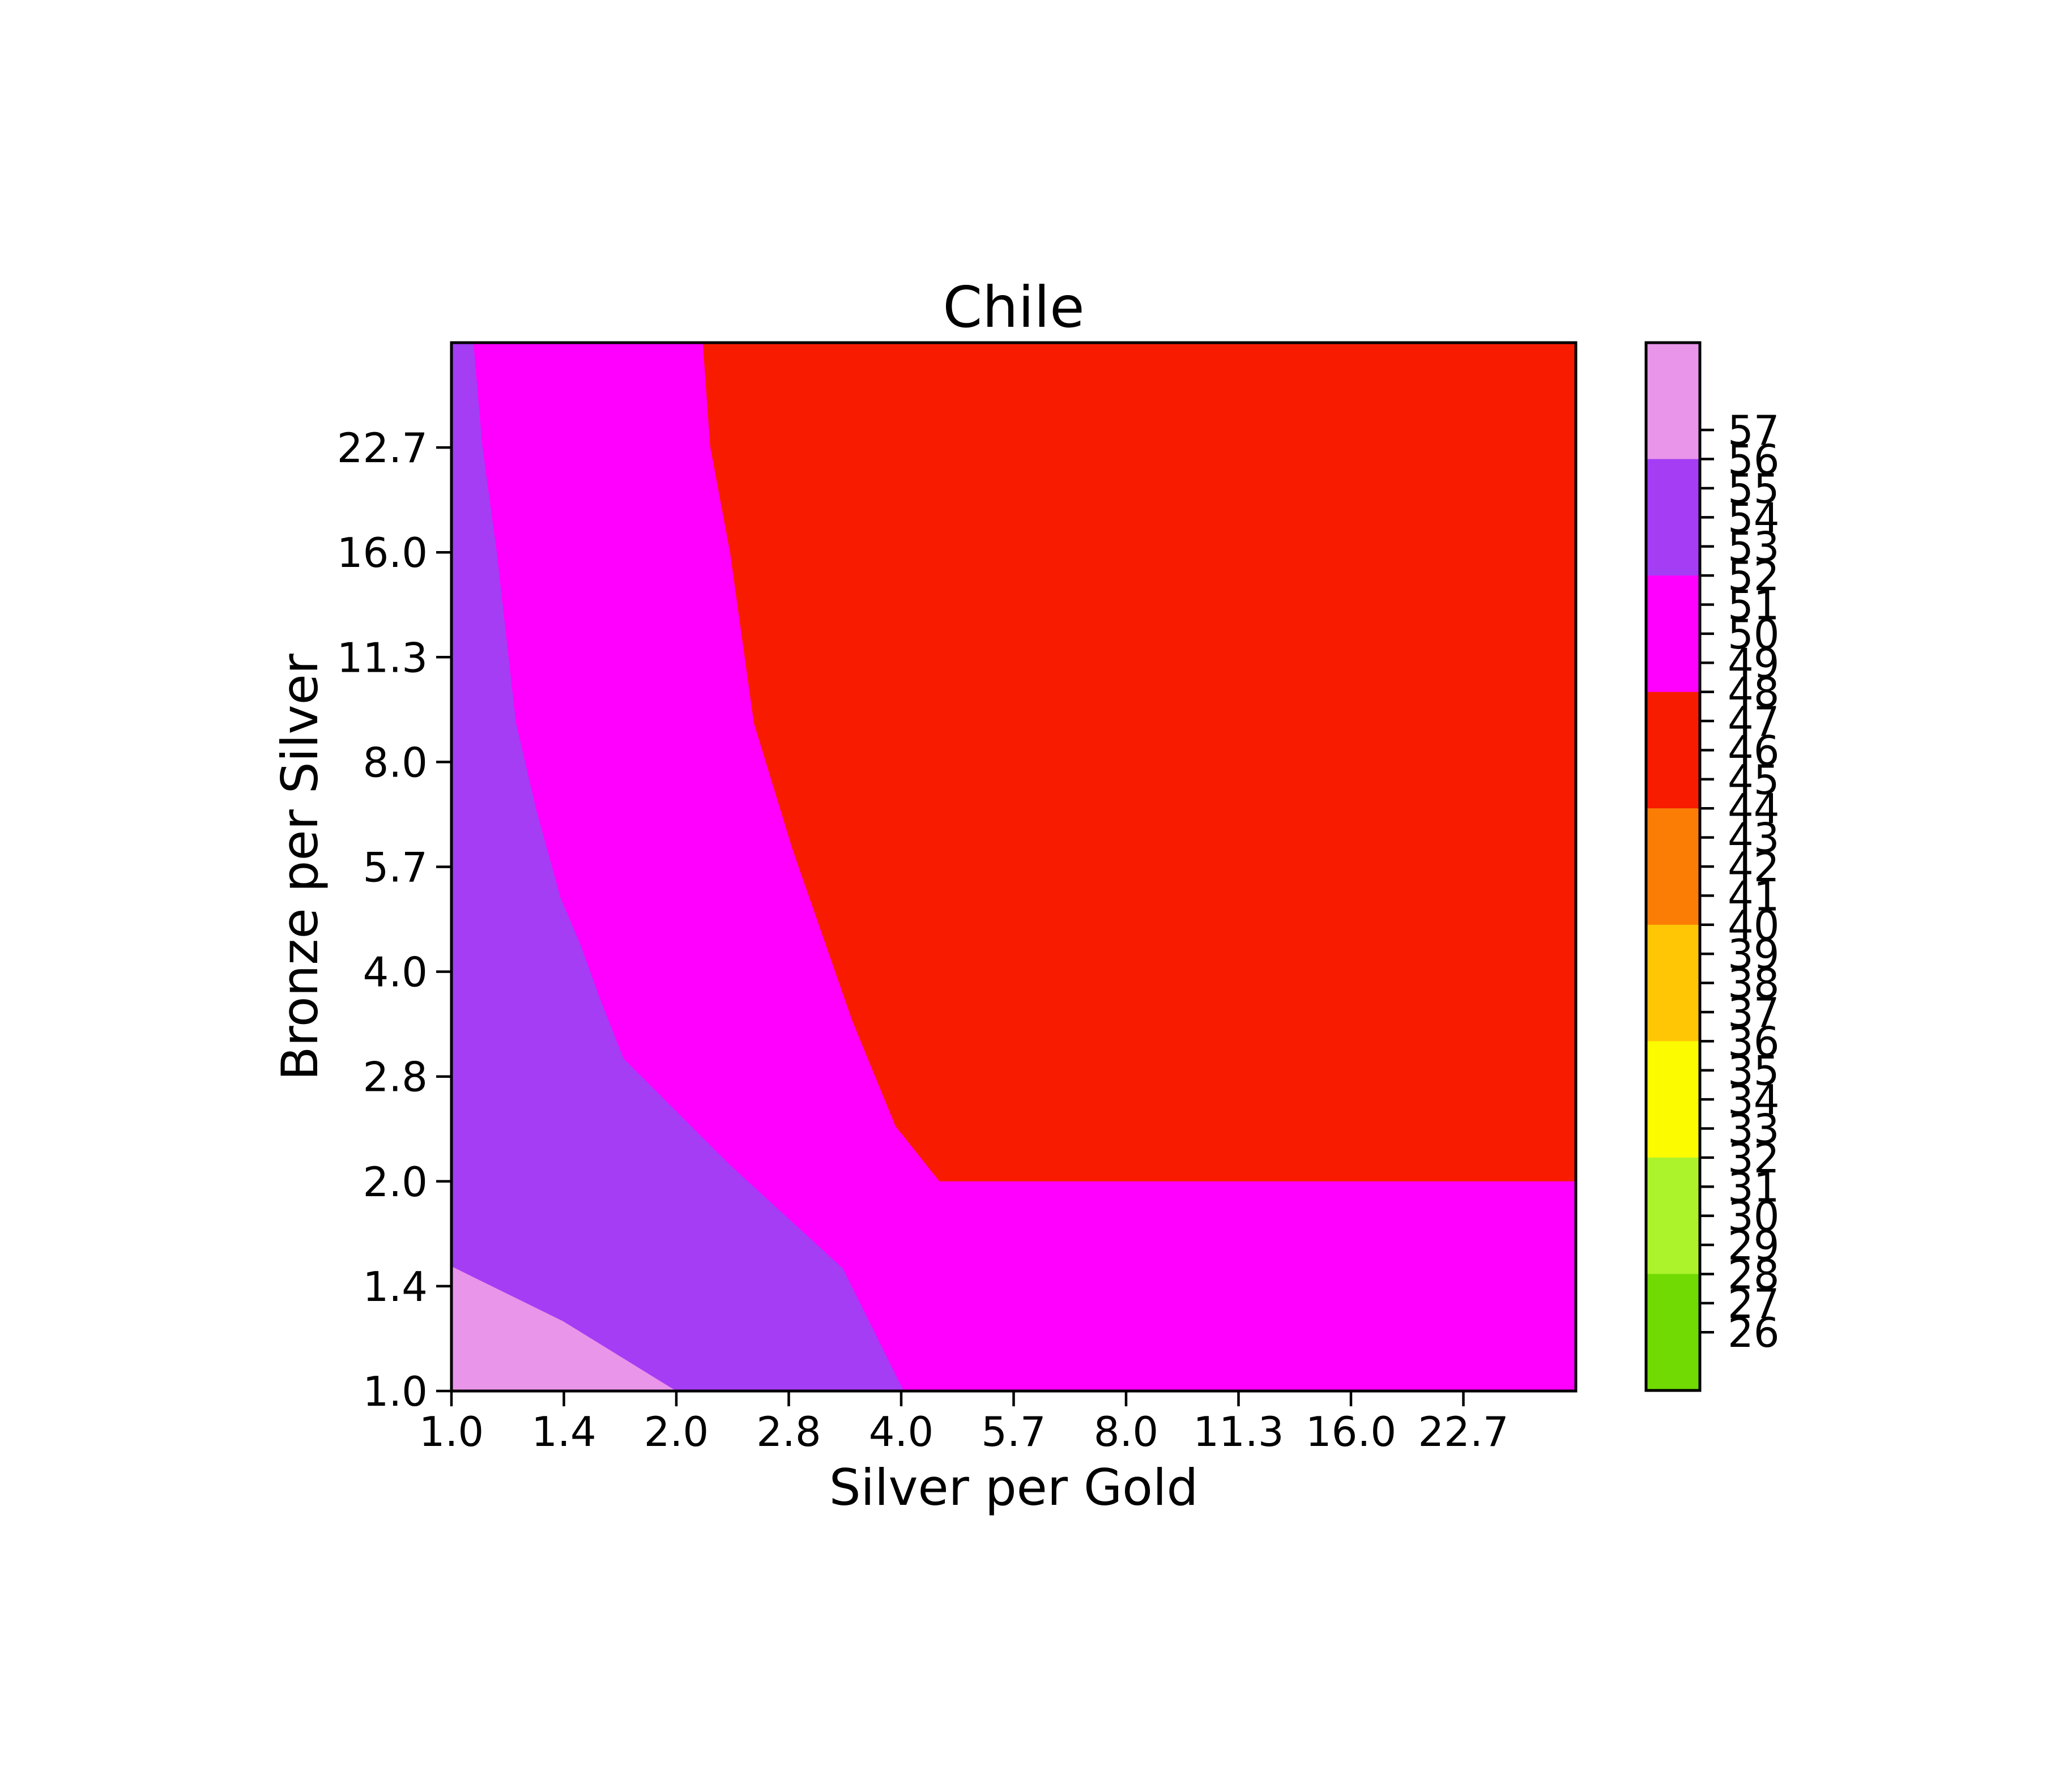 Image resolution: width=2059 pixels, height=1792 pixels. What do you see at coordinates (1754, 489) in the screenshot?
I see `colorbar-tick-label: 55` at bounding box center [1754, 489].